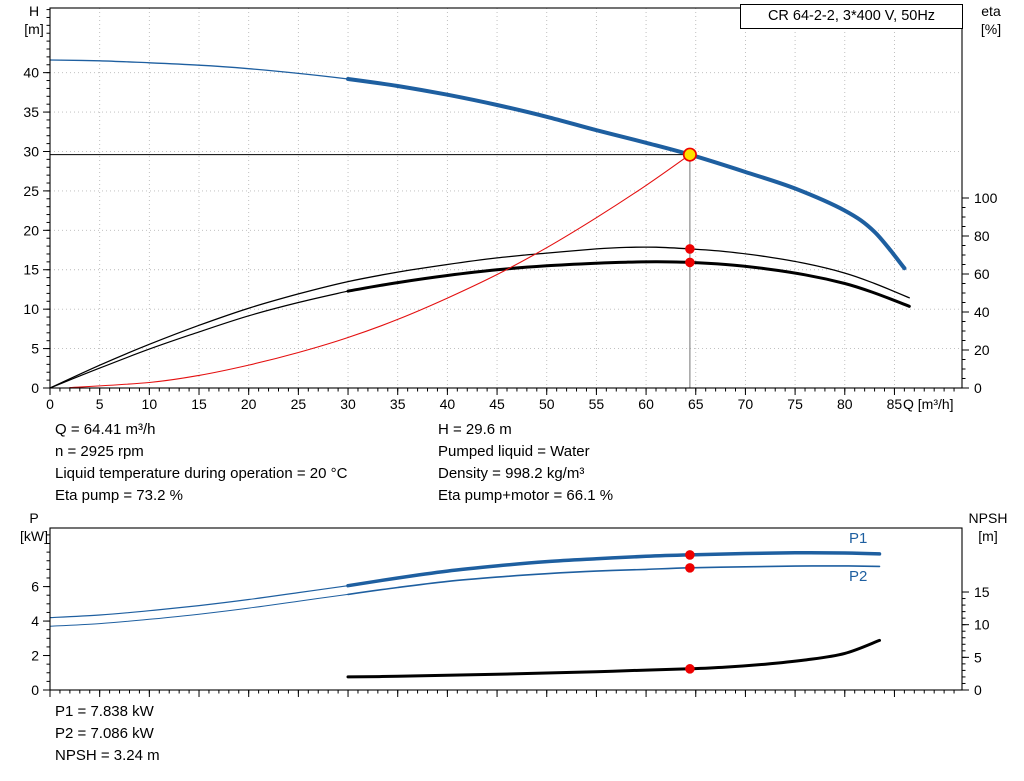 The height and width of the screenshot is (781, 1024). I want to click on npsh-value-text: NPSH = 3.24 m, so click(107, 755).